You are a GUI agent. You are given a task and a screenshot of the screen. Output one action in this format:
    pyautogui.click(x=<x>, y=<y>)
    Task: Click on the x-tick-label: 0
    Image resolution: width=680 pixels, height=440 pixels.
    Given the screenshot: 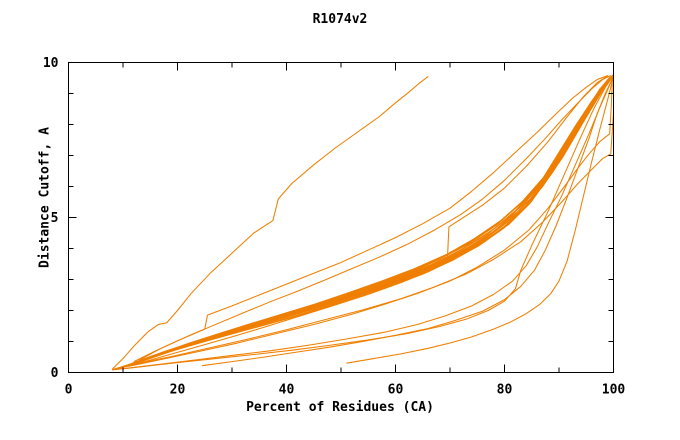 What is the action you would take?
    pyautogui.click(x=69, y=390)
    